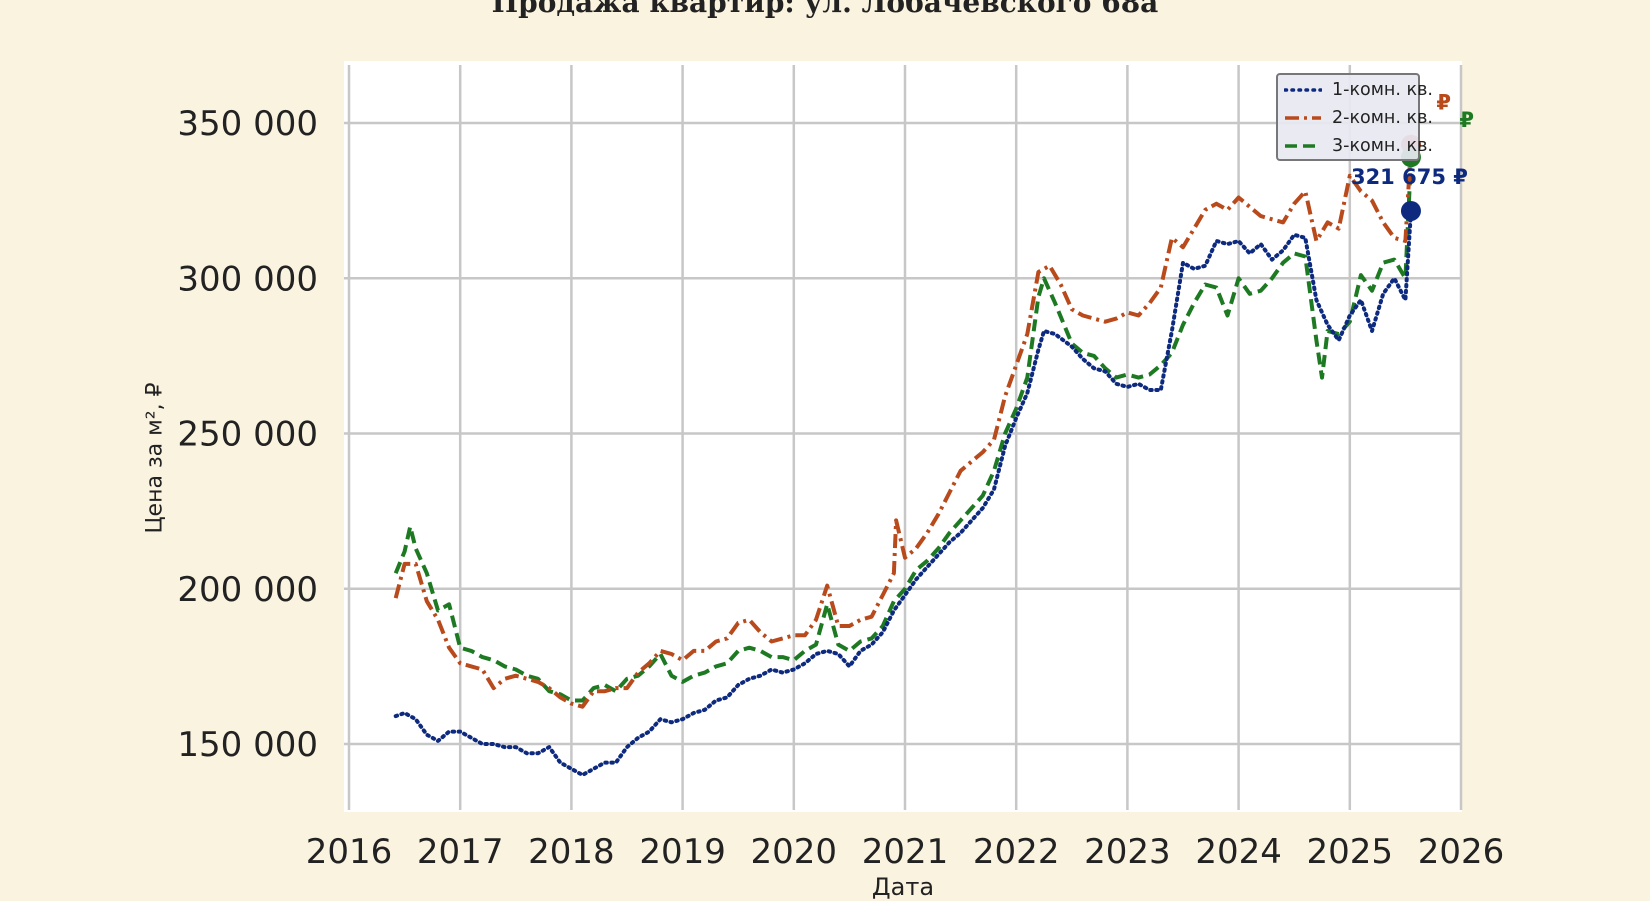 Image resolution: width=1650 pixels, height=901 pixels. Describe the element at coordinates (1303, 146) in the screenshot. I see `dashed-line-swatch` at that location.